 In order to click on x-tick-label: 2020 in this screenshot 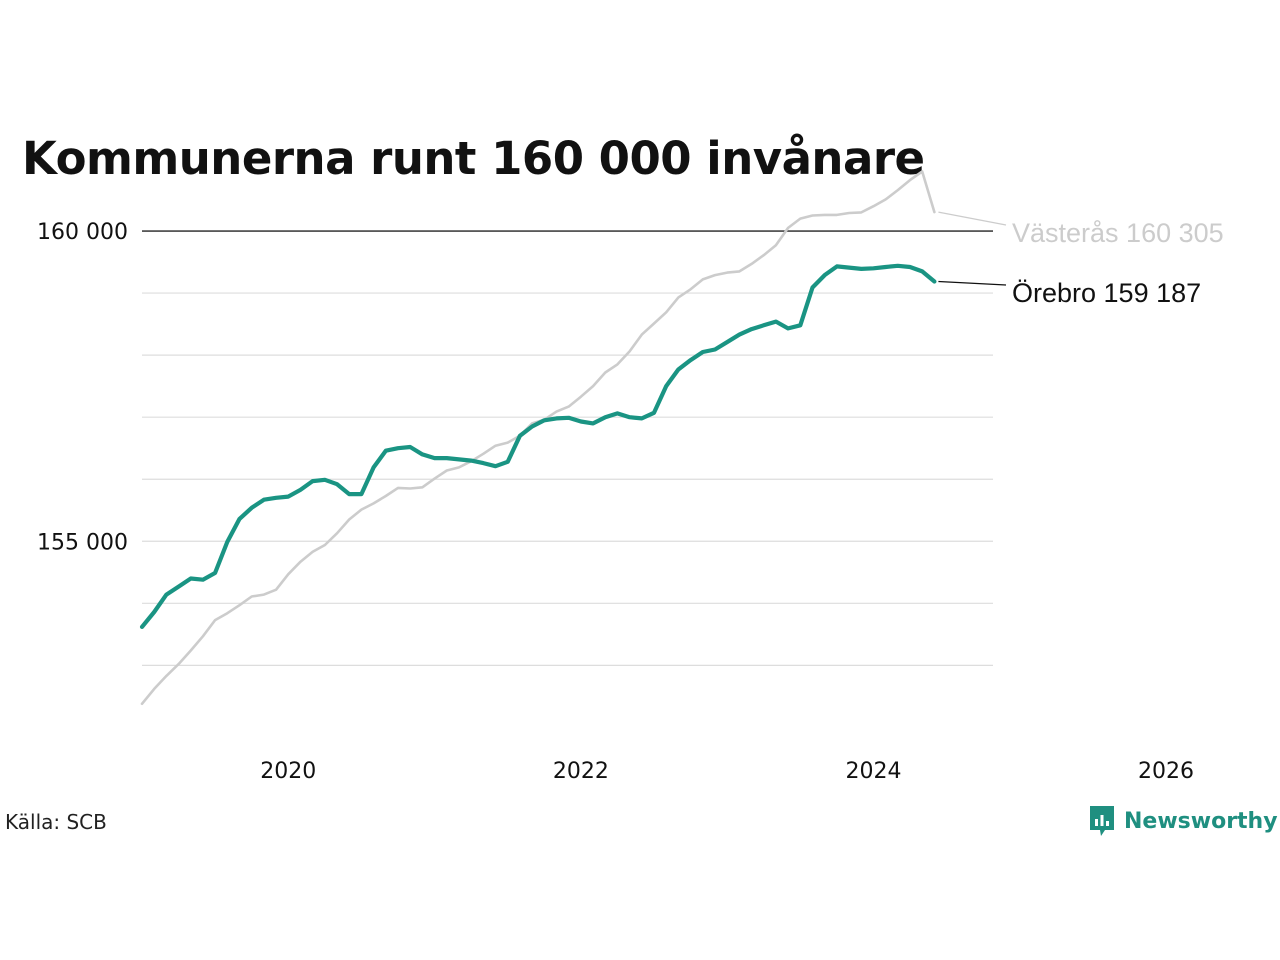, I will do `click(288, 771)`.